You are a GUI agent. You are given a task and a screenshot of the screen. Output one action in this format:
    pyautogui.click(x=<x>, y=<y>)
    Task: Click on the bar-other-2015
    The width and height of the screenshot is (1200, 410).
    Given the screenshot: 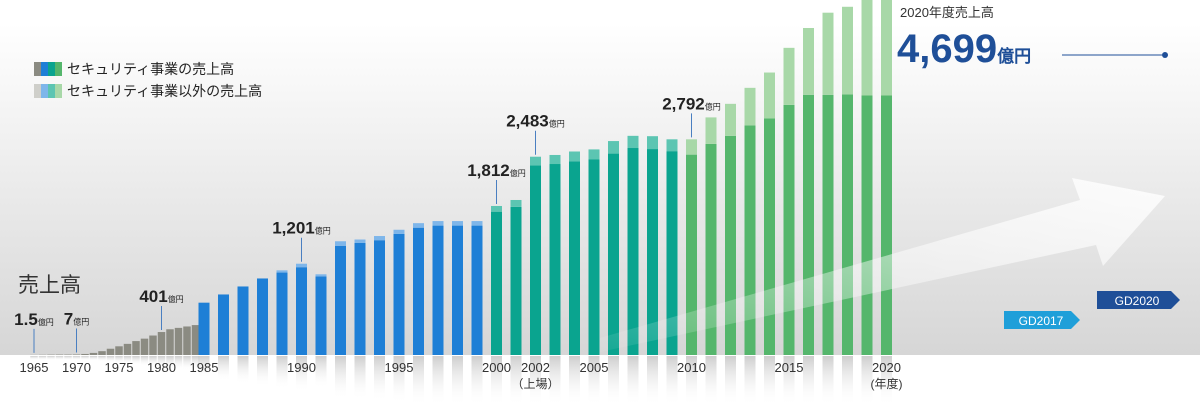 What is the action you would take?
    pyautogui.click(x=789, y=76)
    